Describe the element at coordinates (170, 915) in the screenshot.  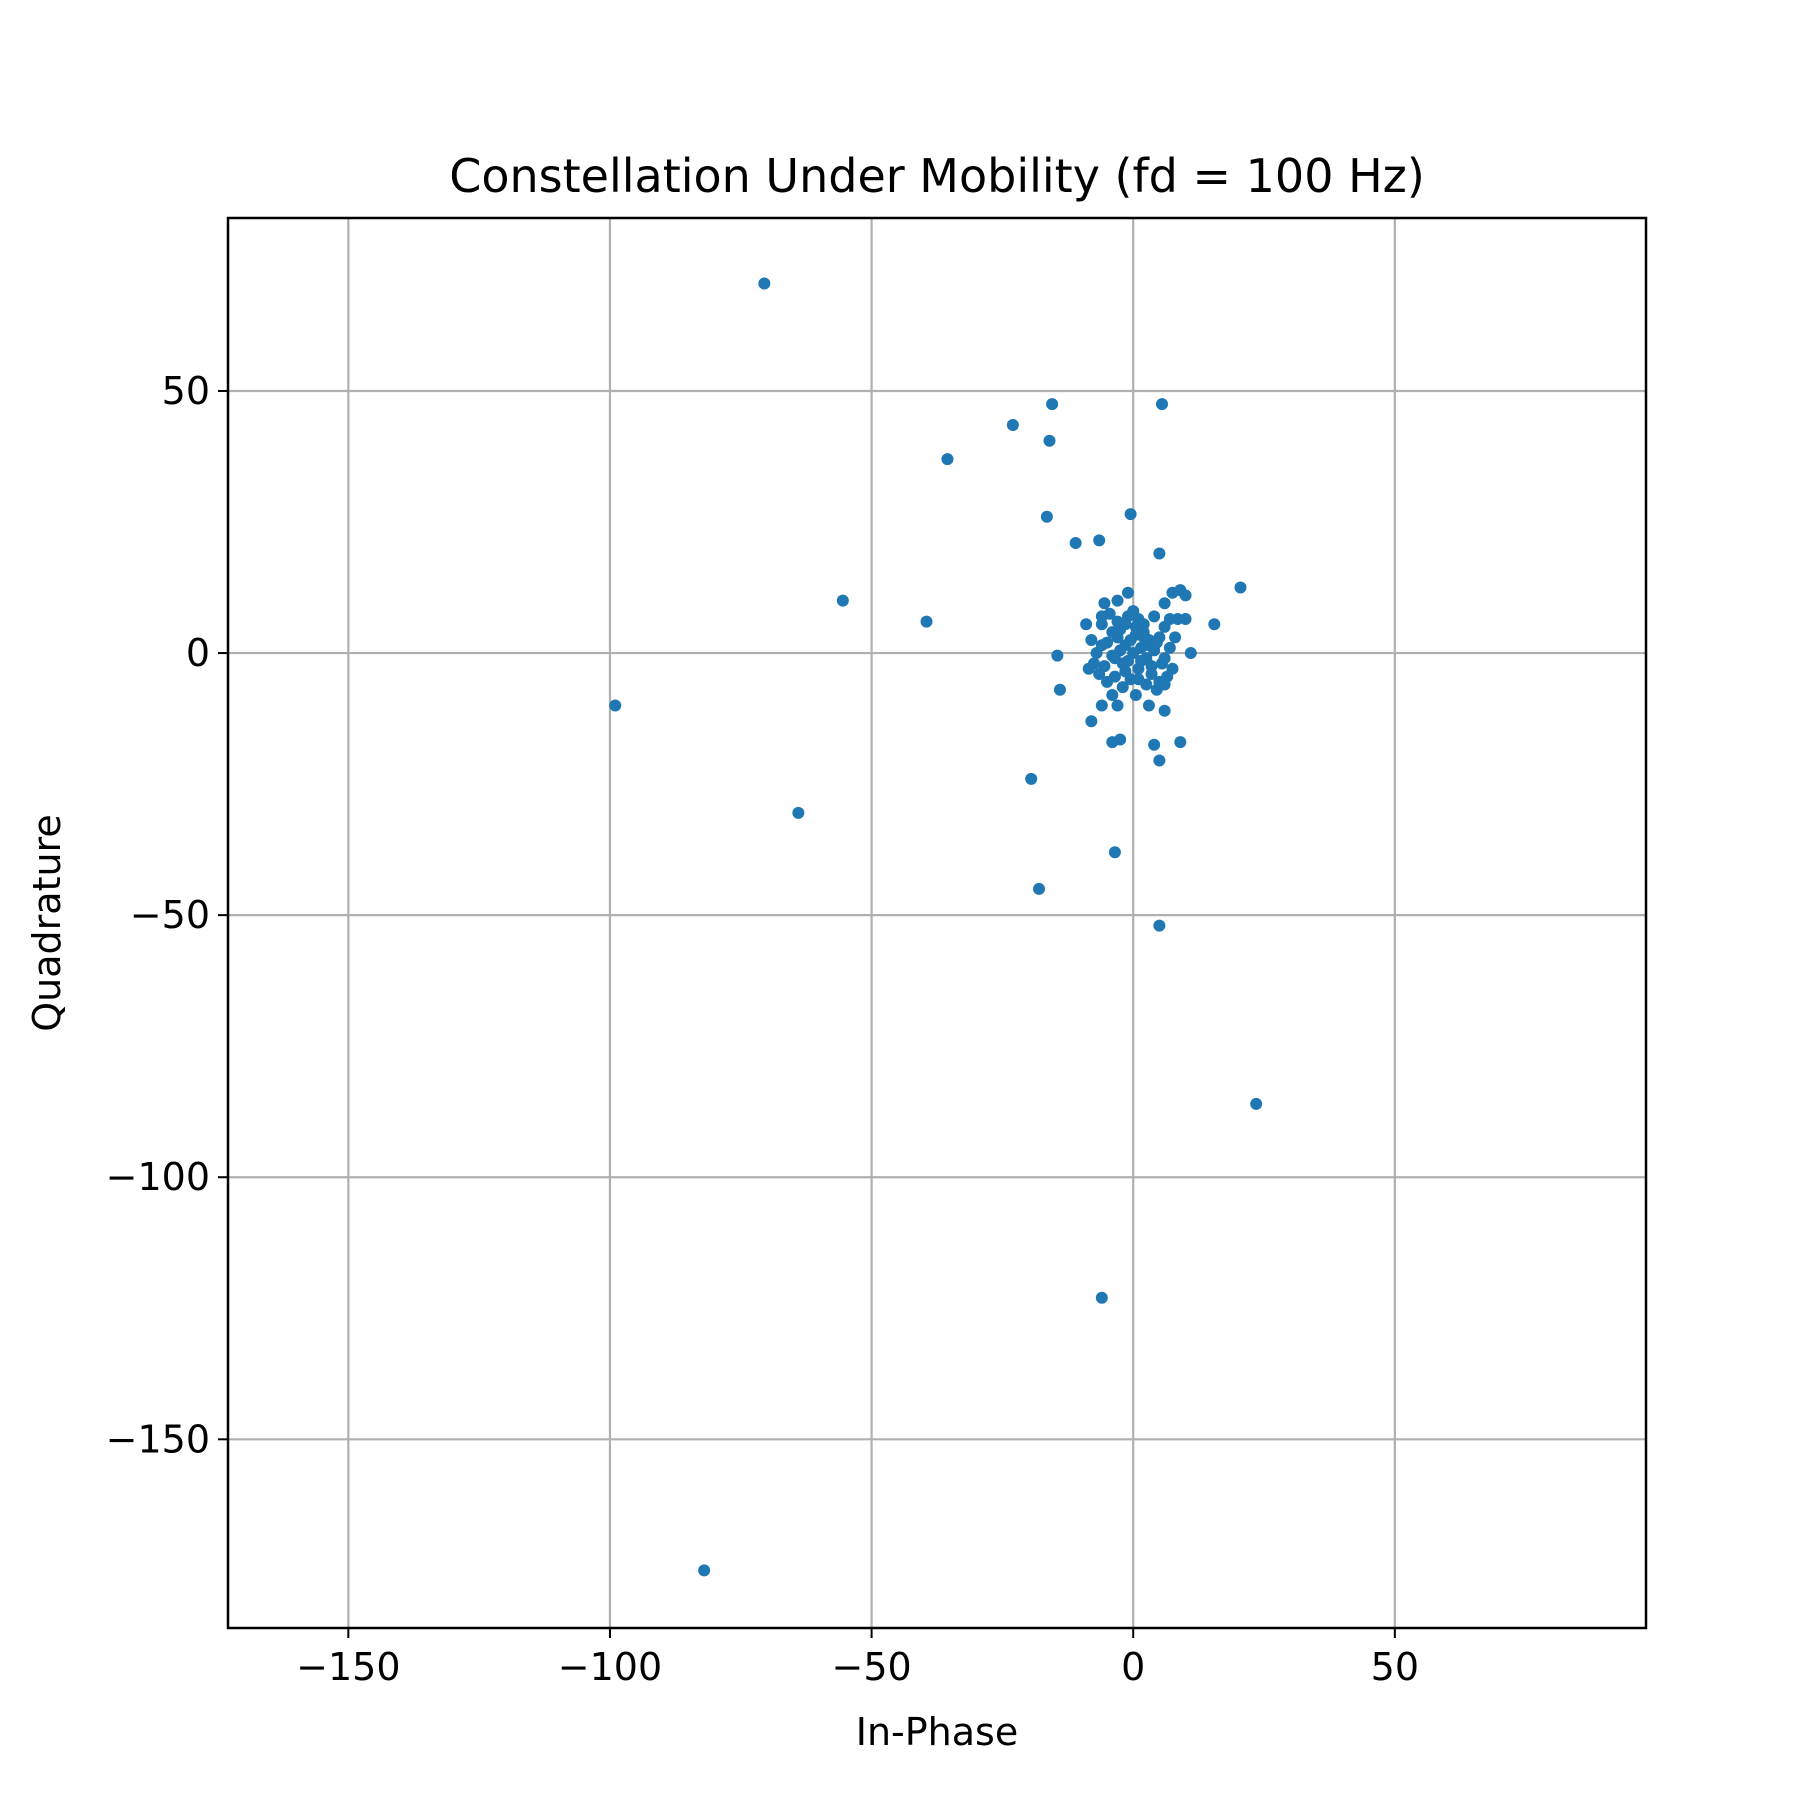
I see `y-tick-label: −50` at that location.